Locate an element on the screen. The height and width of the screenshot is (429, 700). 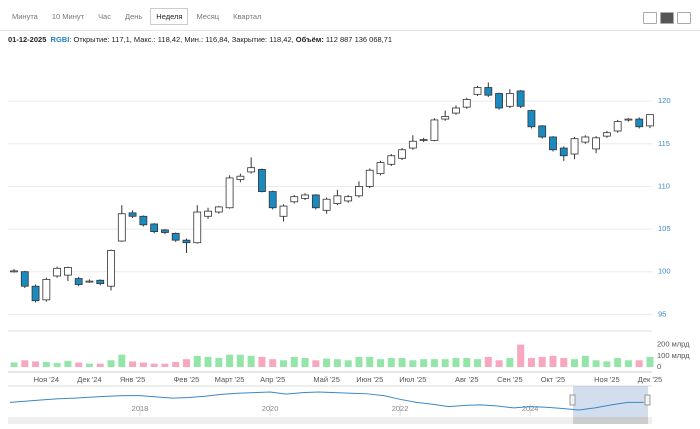
tab: День is located at coordinates (133, 16).